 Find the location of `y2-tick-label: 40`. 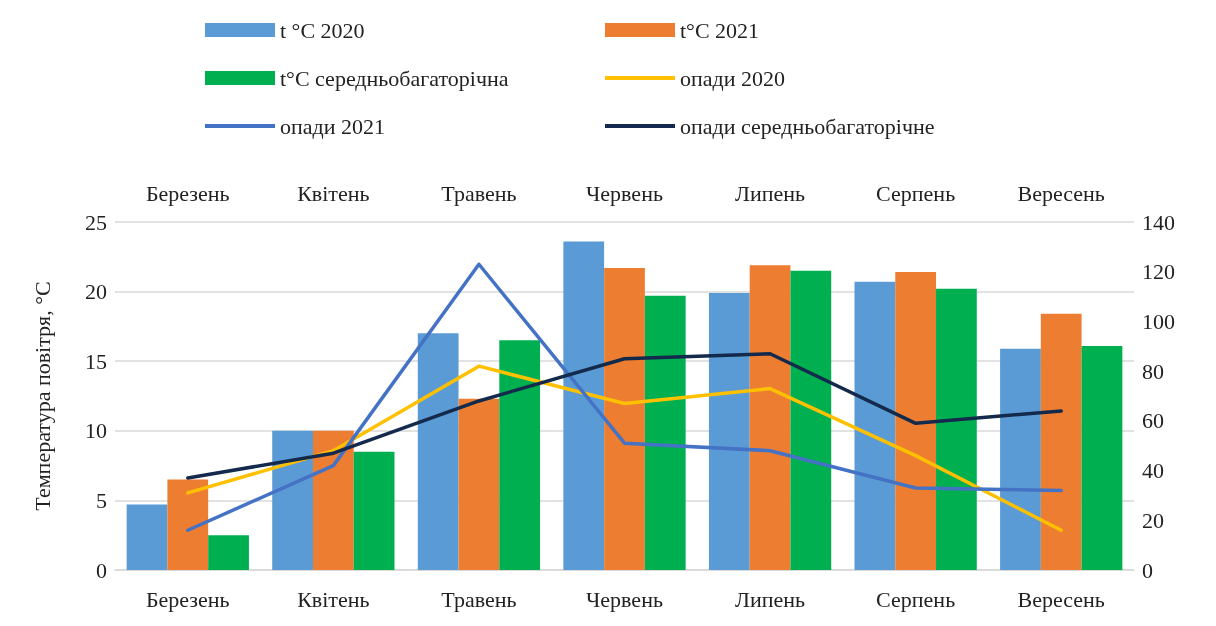

y2-tick-label: 40 is located at coordinates (1153, 471).